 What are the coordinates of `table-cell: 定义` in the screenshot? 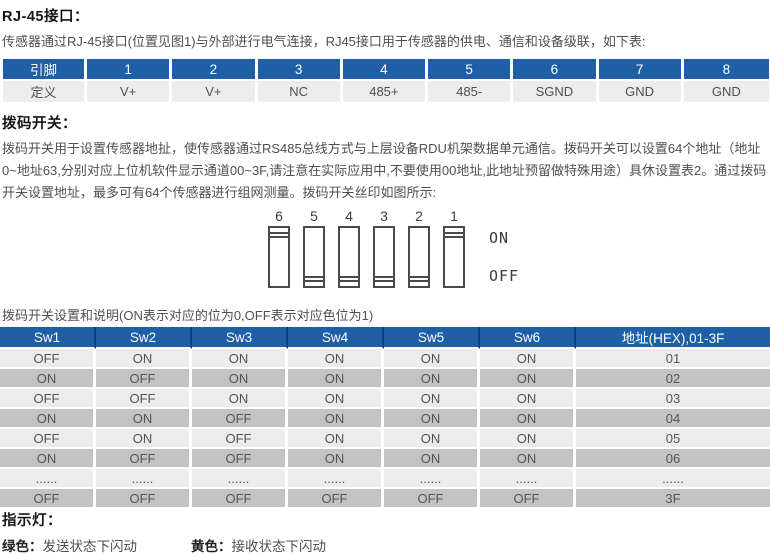 It's located at (45, 91).